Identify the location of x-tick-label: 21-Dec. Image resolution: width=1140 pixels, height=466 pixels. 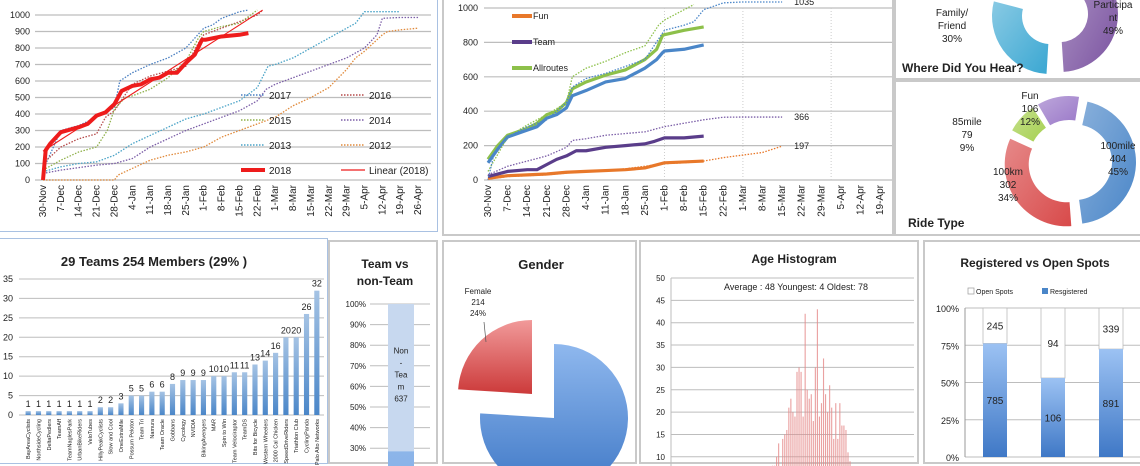
(547, 201).